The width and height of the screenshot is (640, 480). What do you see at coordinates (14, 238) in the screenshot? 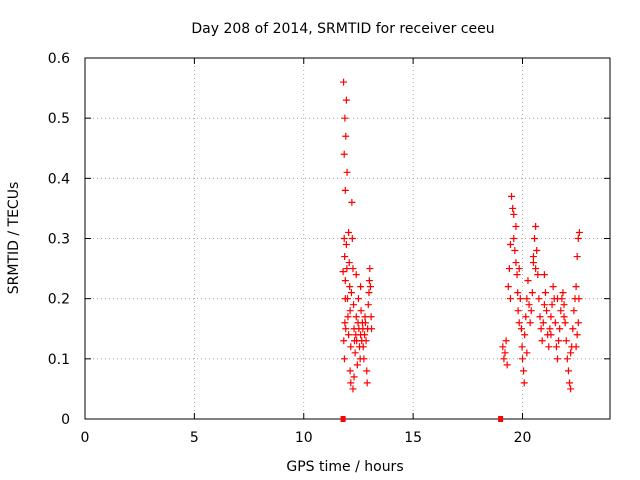
I see `y-axis-title: SRMTID / TECUs` at bounding box center [14, 238].